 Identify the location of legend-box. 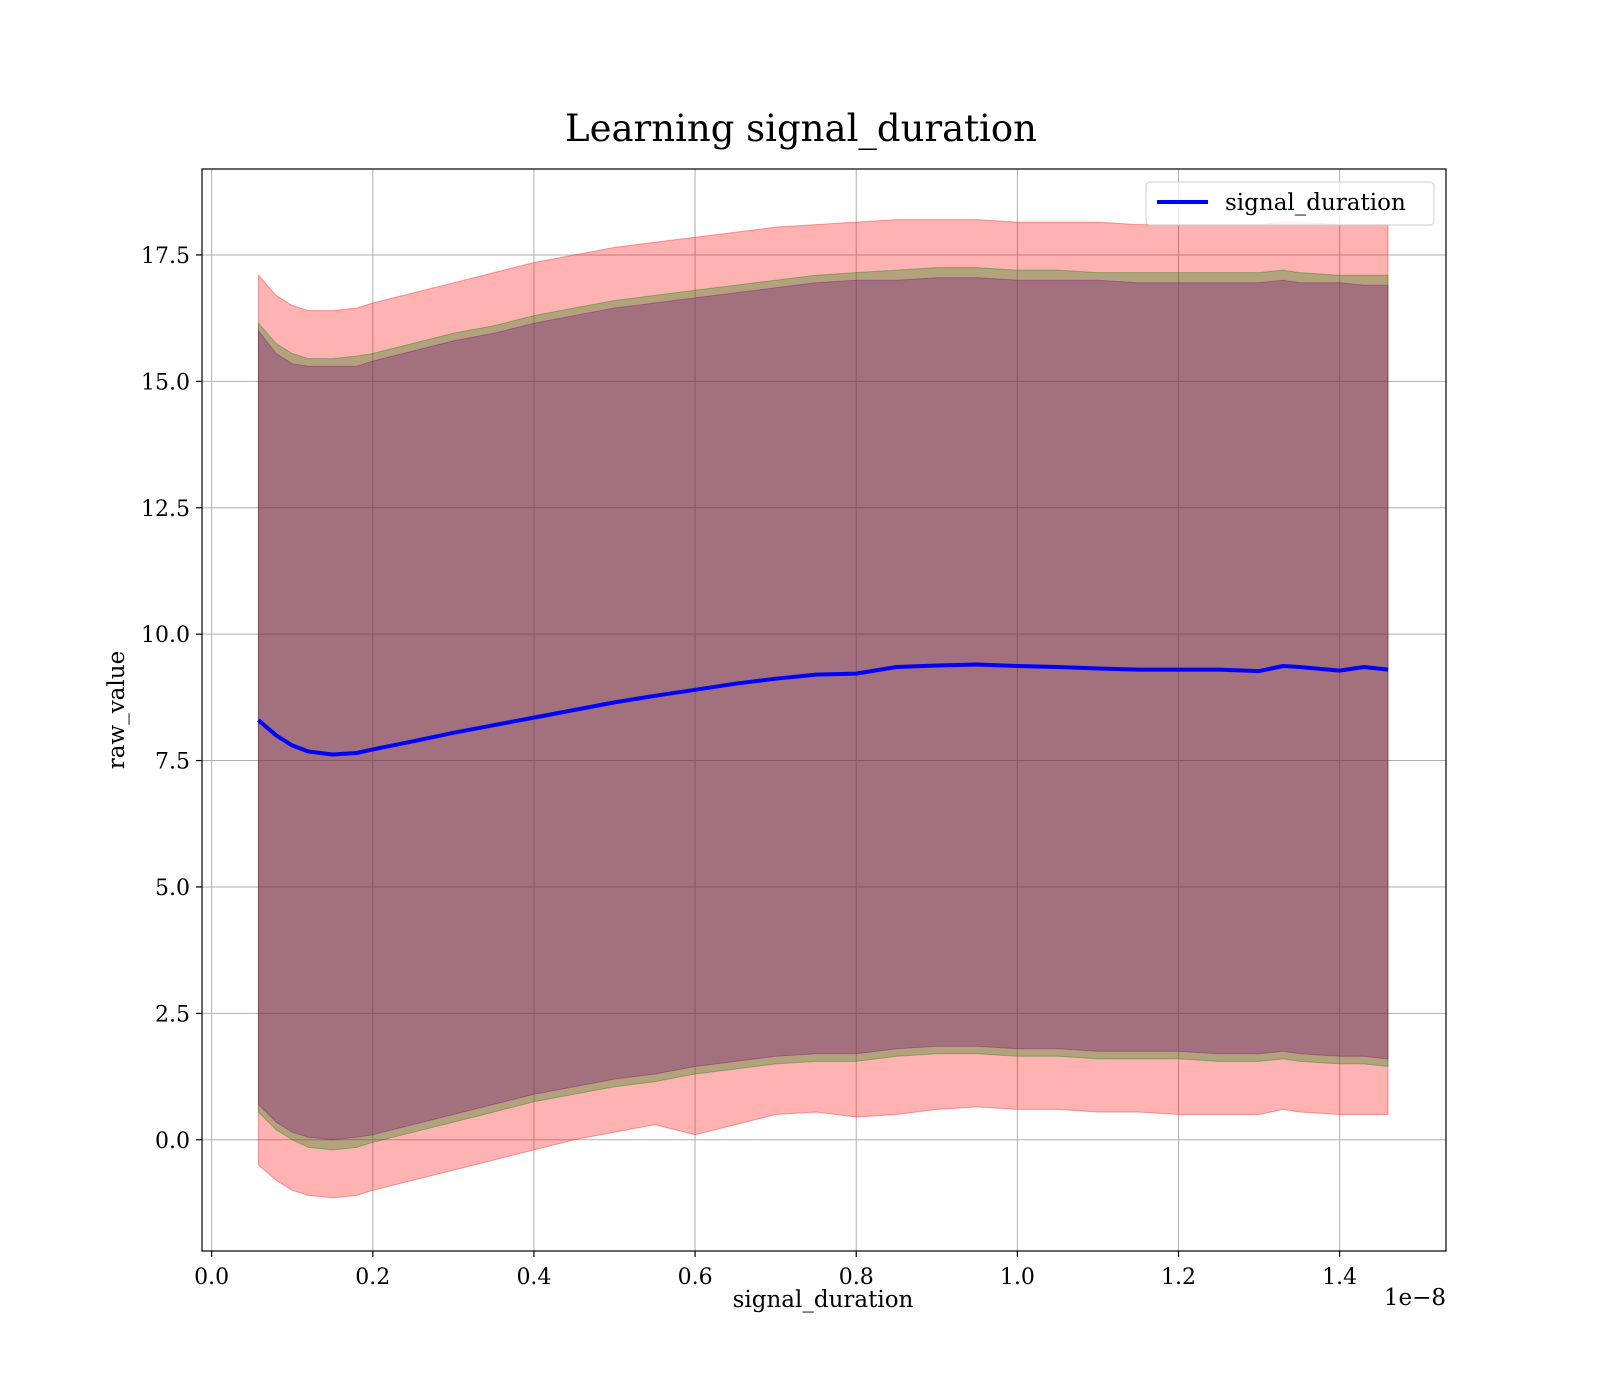
(1290, 203).